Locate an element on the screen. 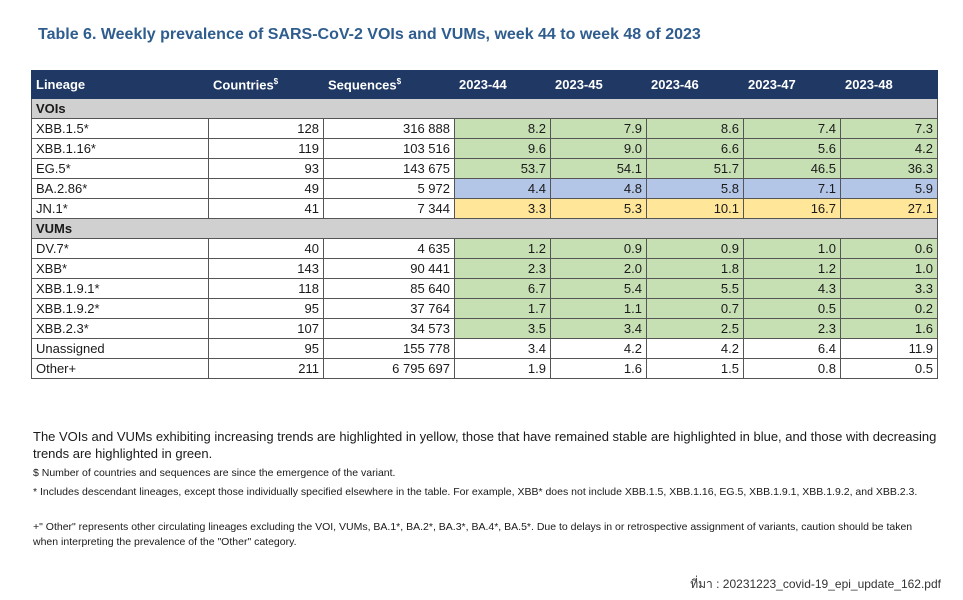  countries-cell: 128 is located at coordinates (266, 128).